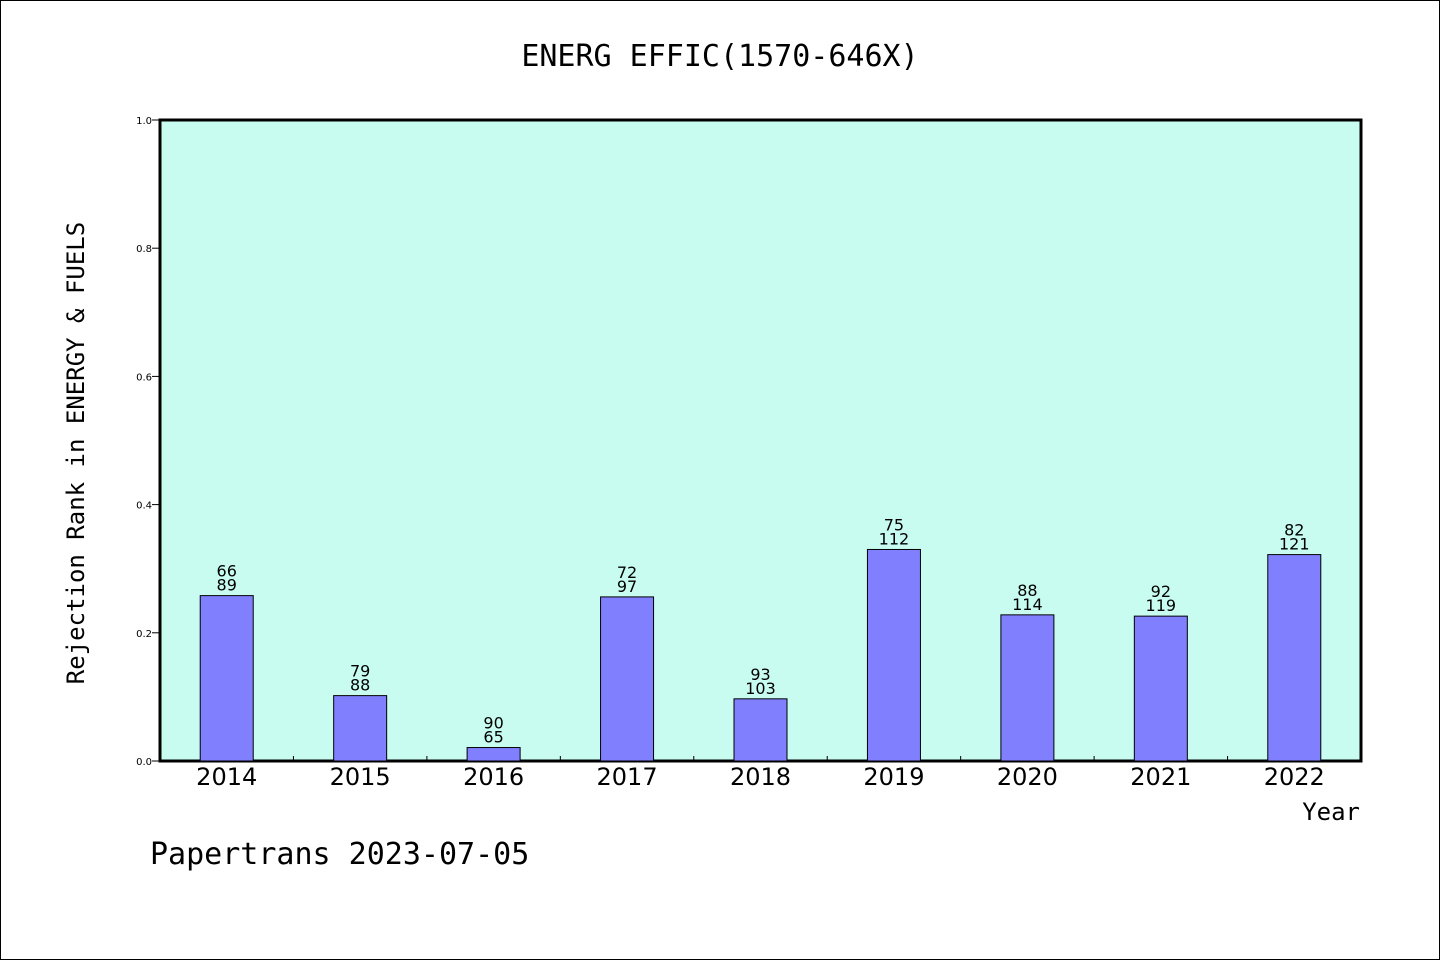  I want to click on x-tick-label: 2020, so click(1027, 777).